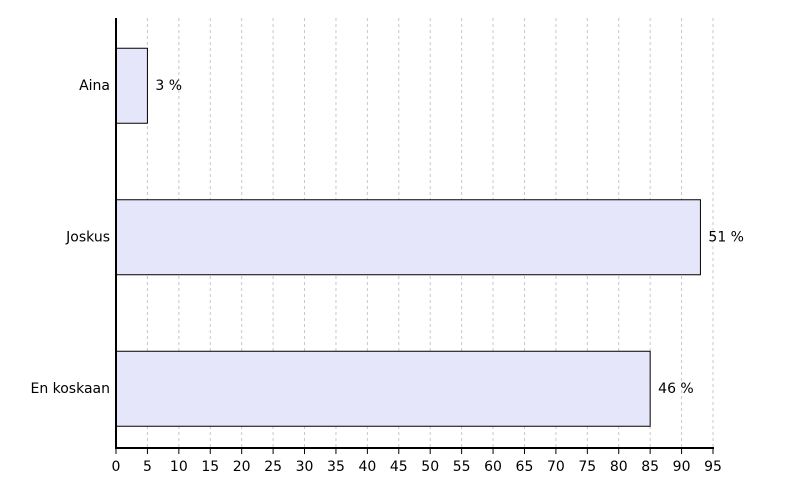  Describe the element at coordinates (70, 389) in the screenshot. I see `y-tick-label: En koskaan` at that location.